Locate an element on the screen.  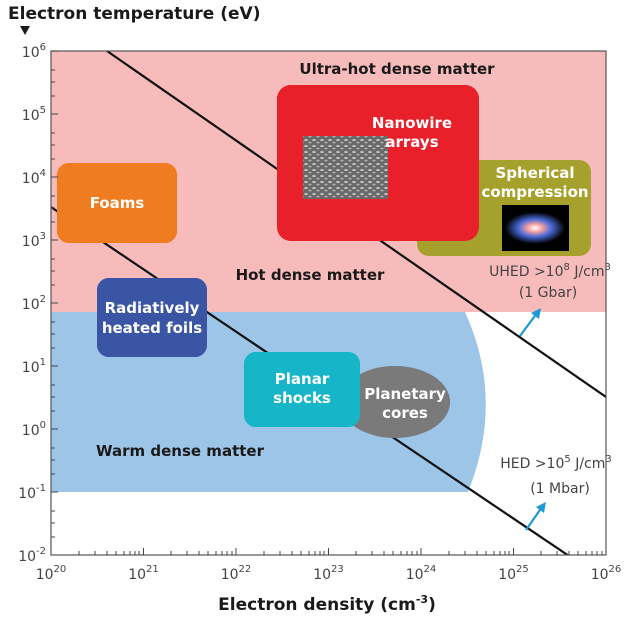
foils-box-overlay is located at coordinates (152, 317).